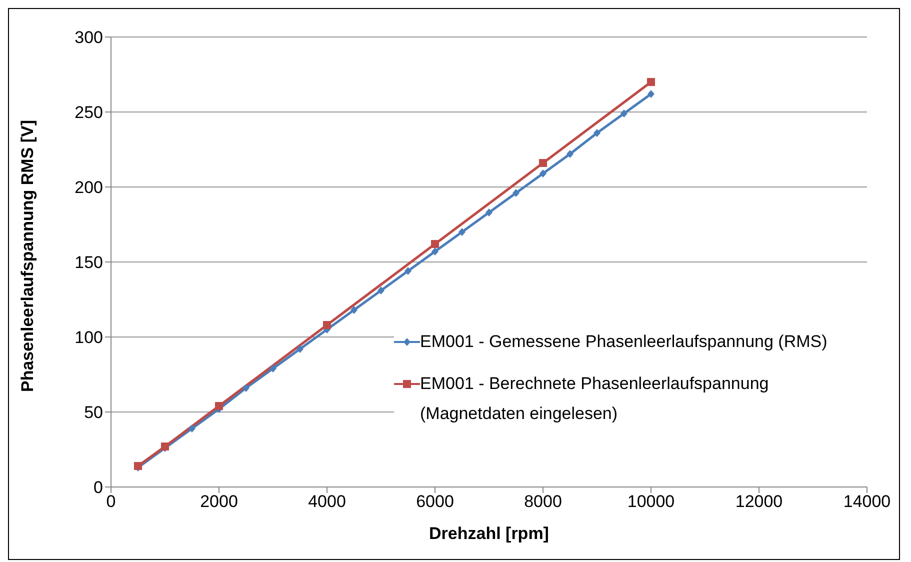 The width and height of the screenshot is (911, 562). I want to click on x-axis-title: Drehzahl [rpm], so click(489, 533).